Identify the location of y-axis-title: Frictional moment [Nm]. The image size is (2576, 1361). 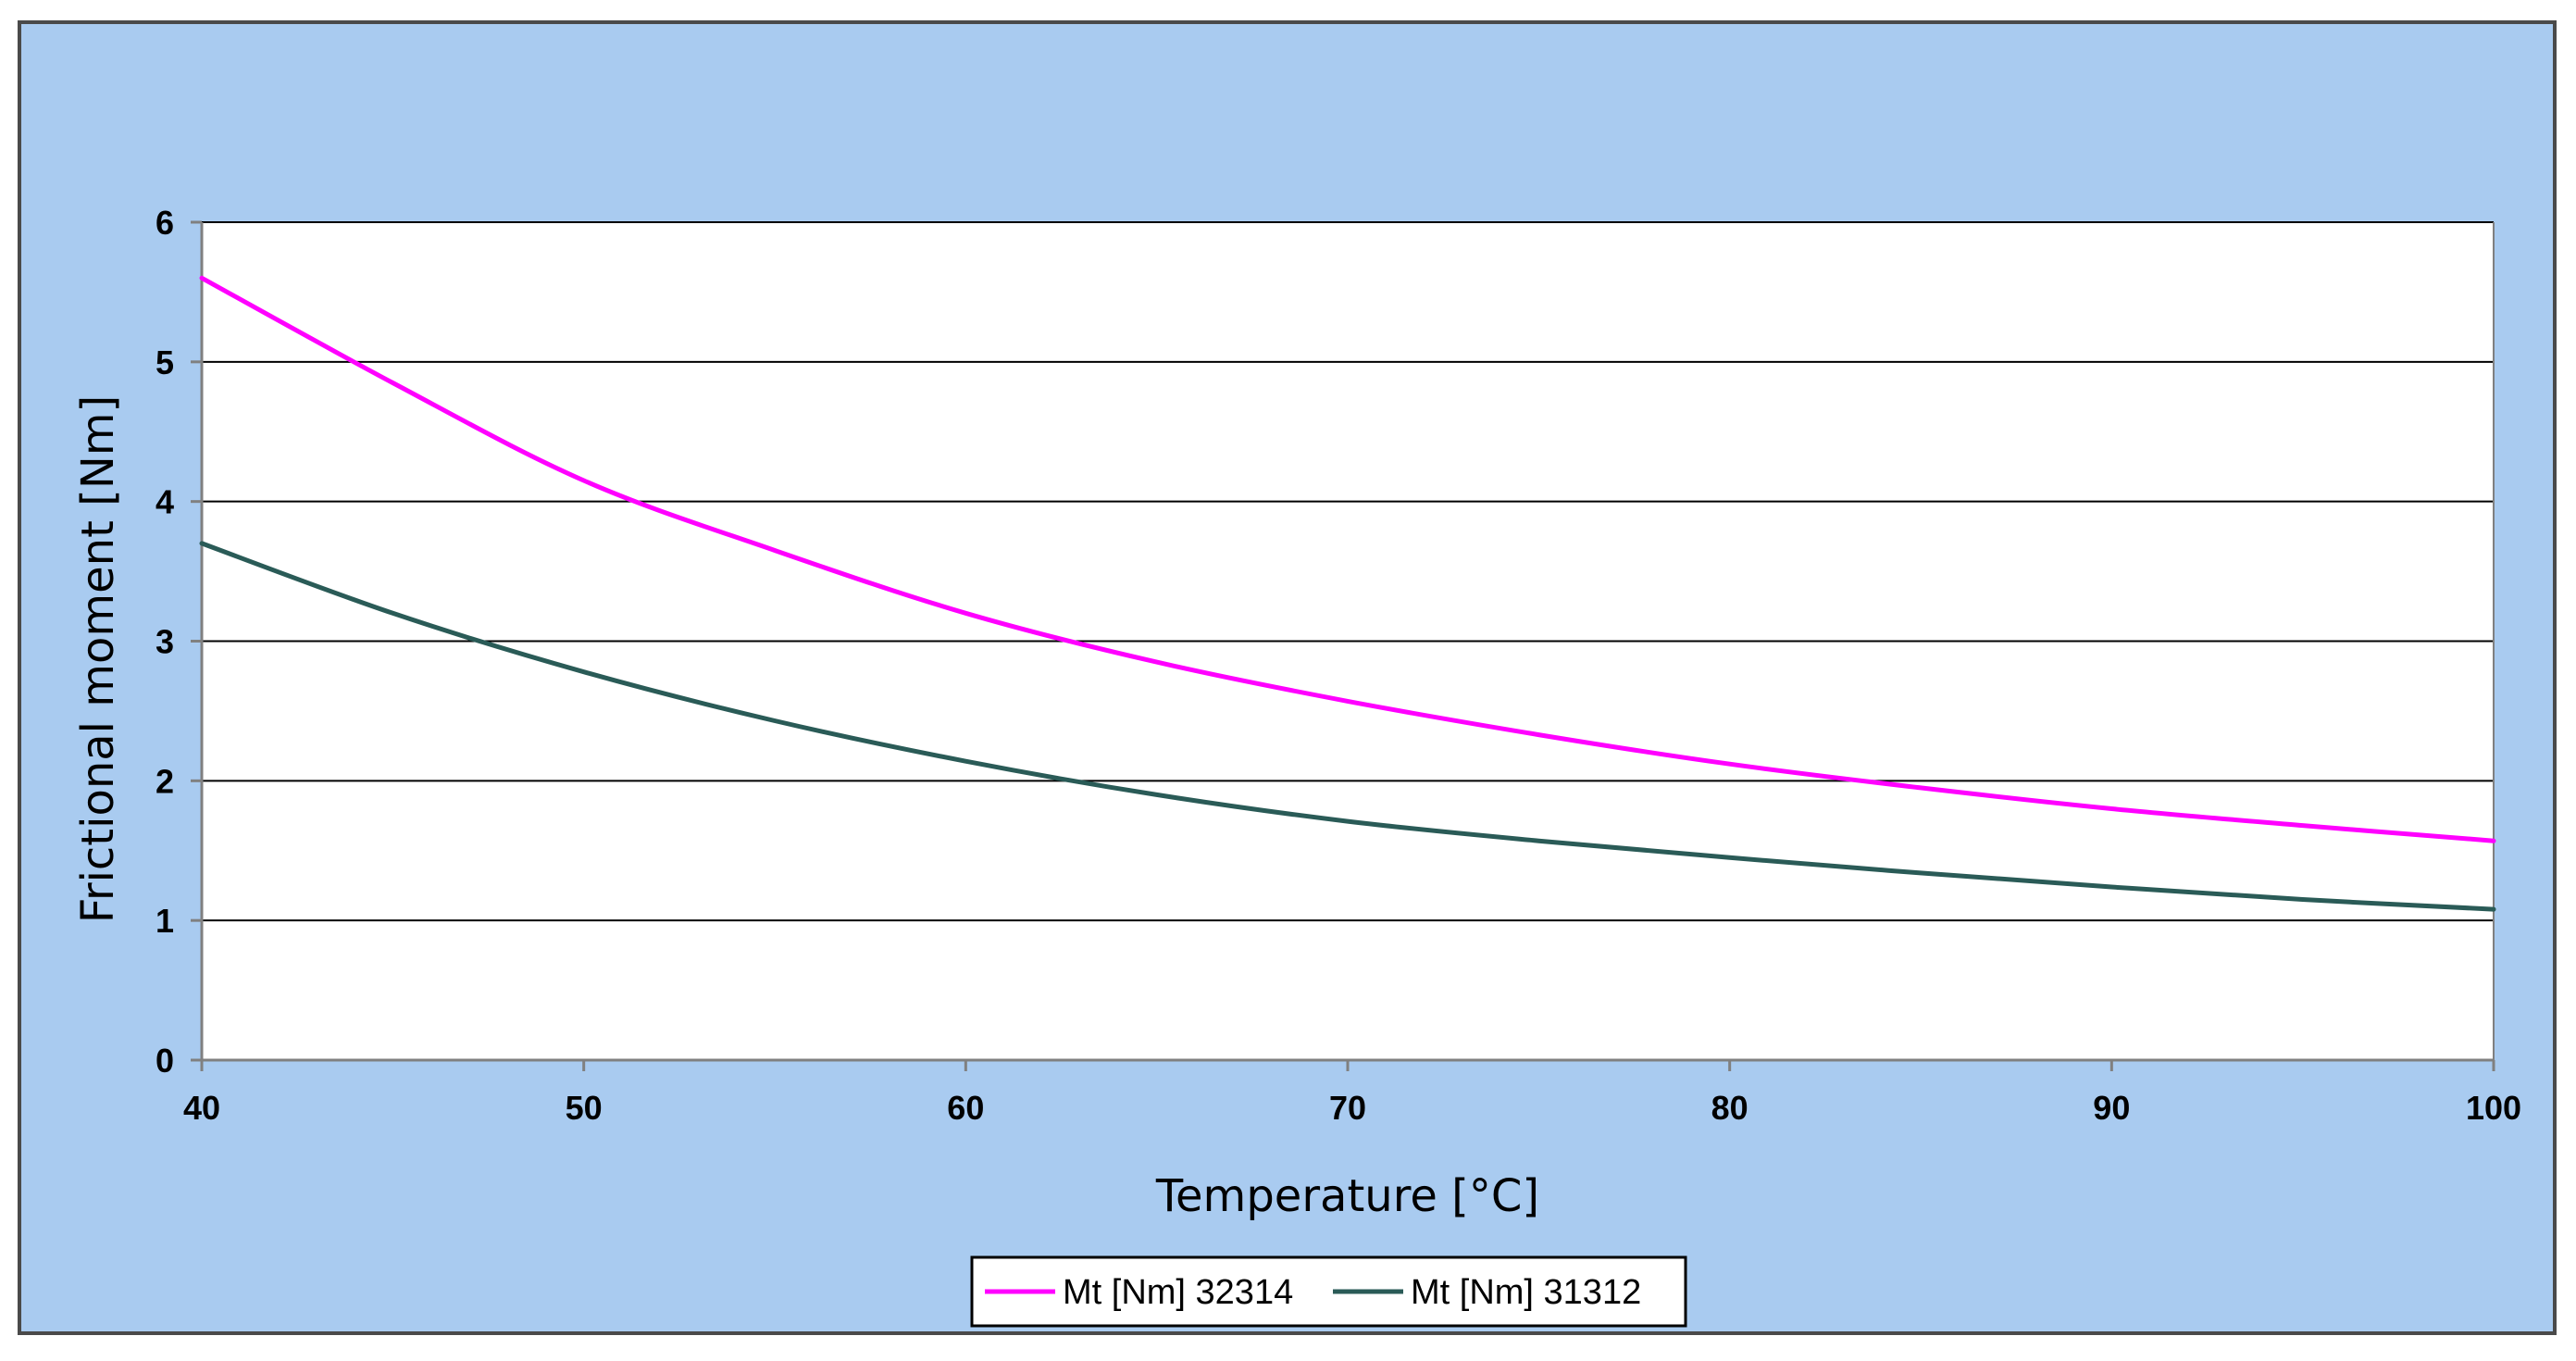
(98, 659).